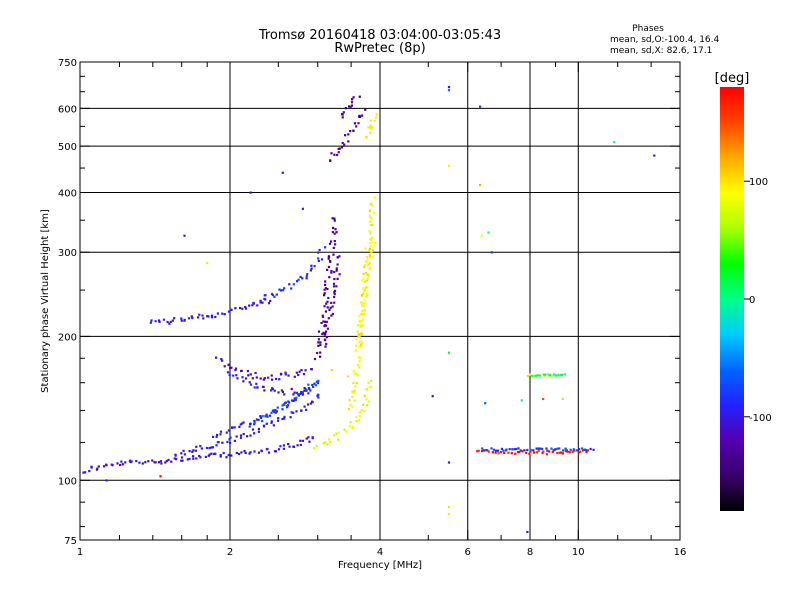 The image size is (800, 600). What do you see at coordinates (732, 78) in the screenshot?
I see `colorbar-label: [deg]` at bounding box center [732, 78].